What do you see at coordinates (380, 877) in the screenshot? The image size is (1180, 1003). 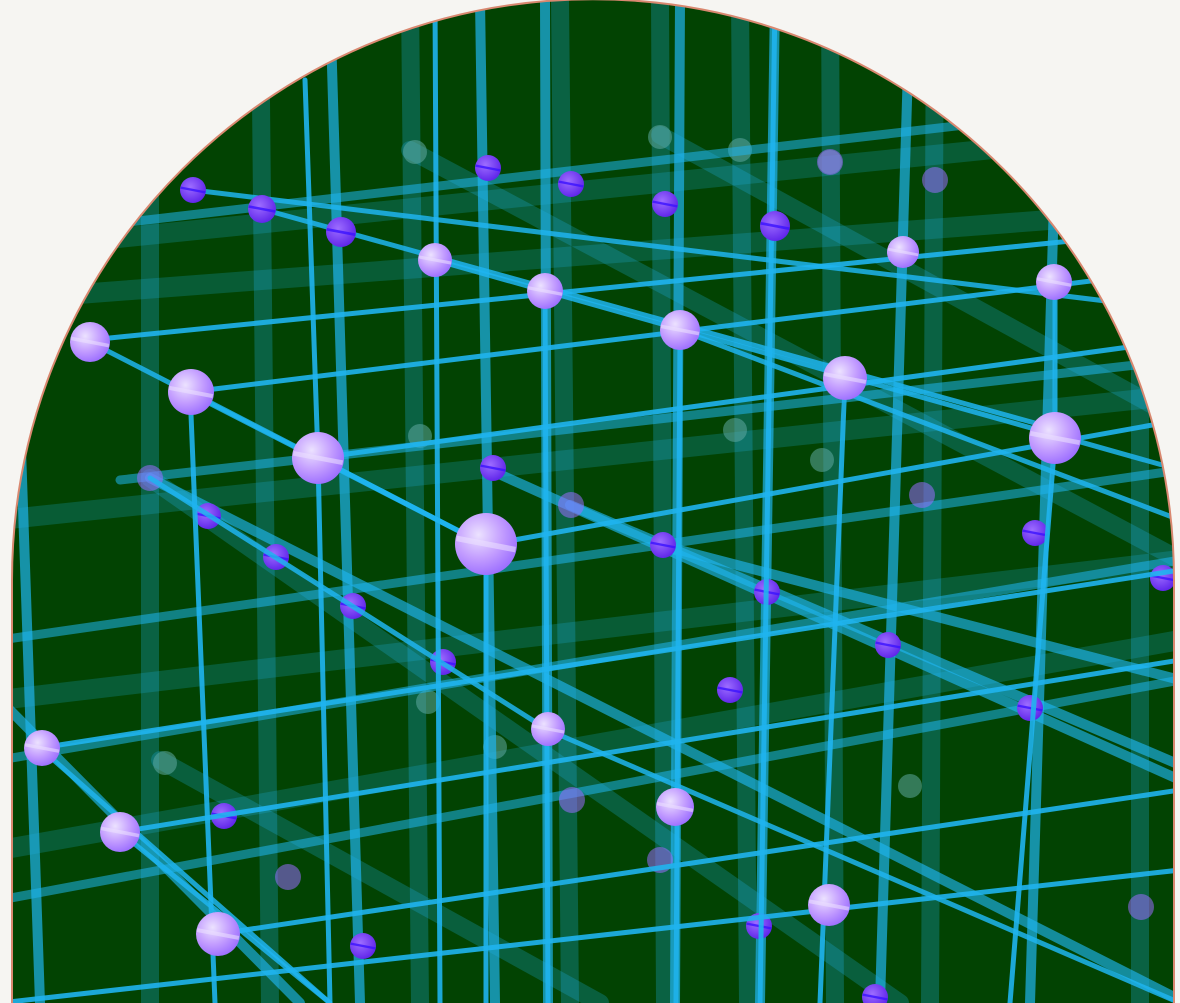 I see `back-diagonal-rod` at bounding box center [380, 877].